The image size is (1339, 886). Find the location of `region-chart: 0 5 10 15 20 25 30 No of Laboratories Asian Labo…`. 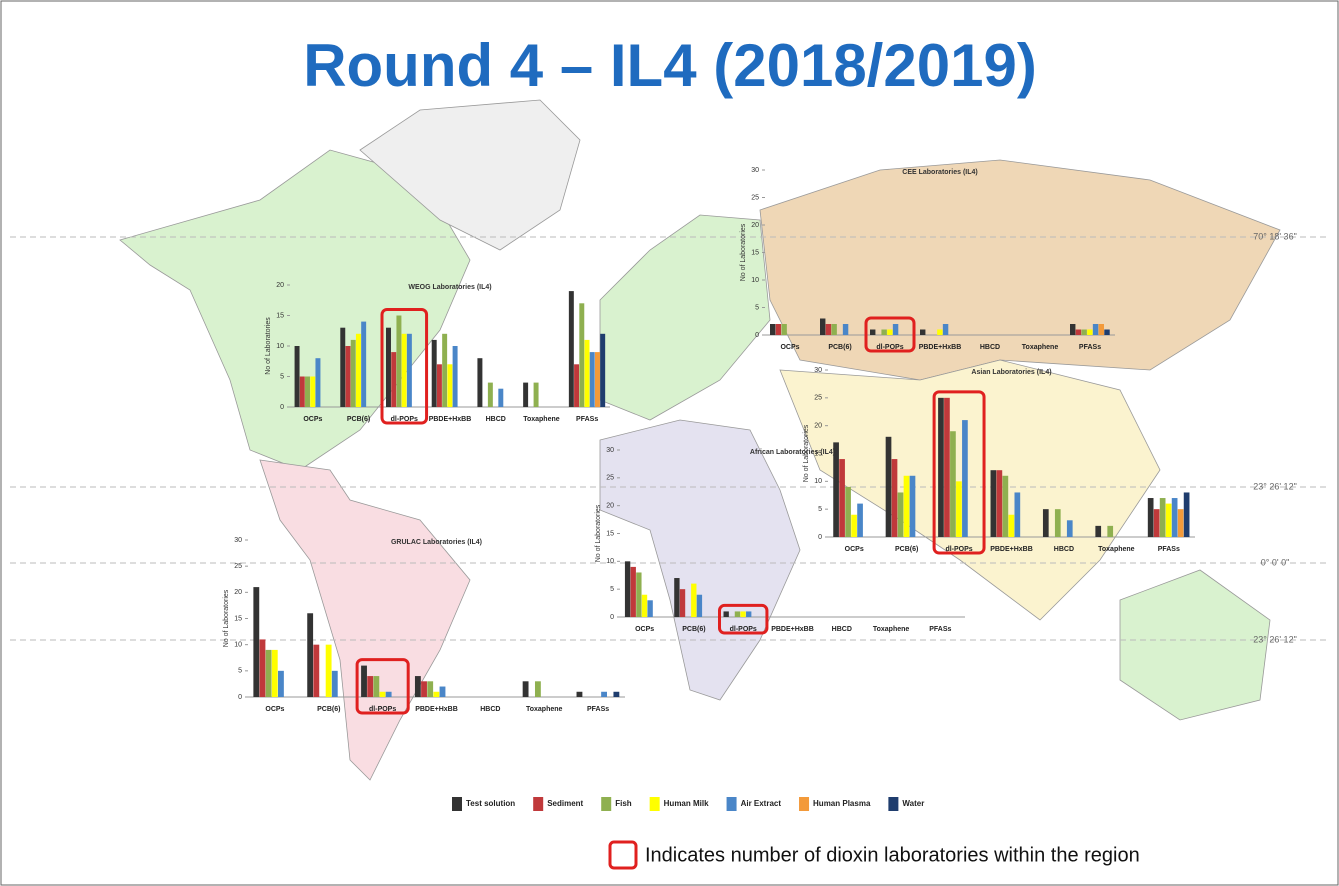

region-chart: 0 5 10 15 20 25 30 No of Laboratories Asian Labo… is located at coordinates (999, 461).